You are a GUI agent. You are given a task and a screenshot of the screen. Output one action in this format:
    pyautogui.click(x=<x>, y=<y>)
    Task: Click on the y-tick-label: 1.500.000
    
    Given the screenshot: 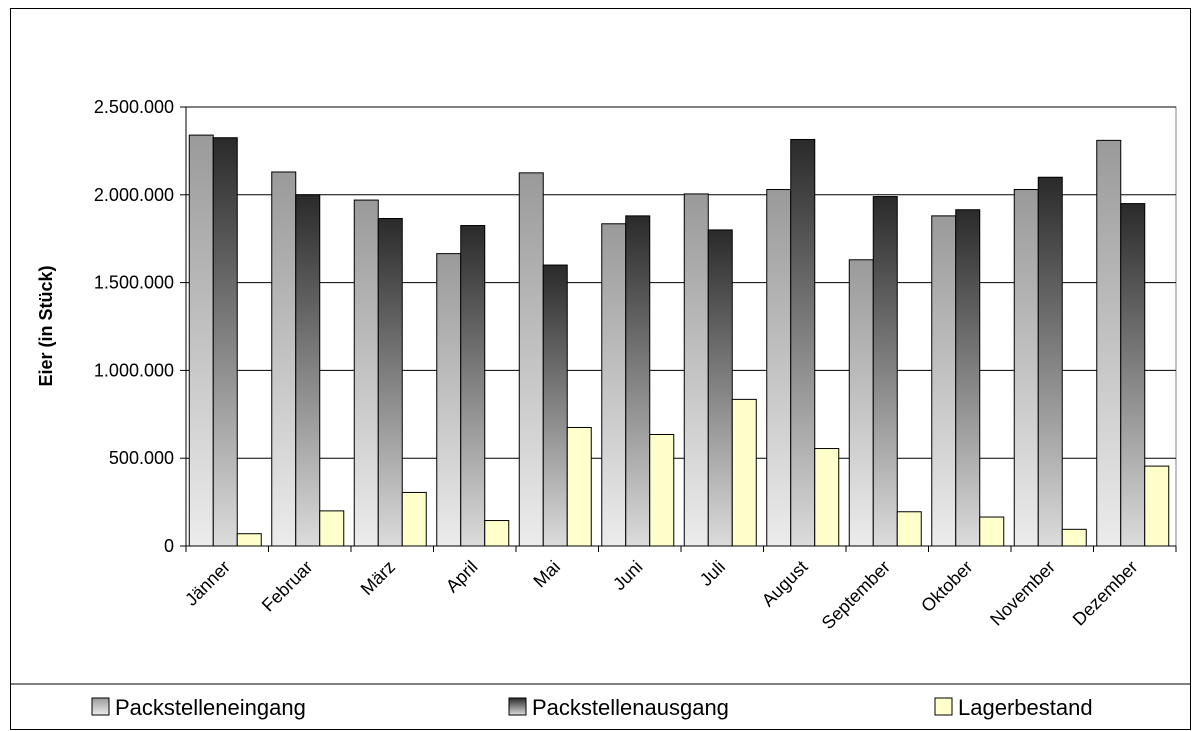 What is the action you would take?
    pyautogui.click(x=134, y=283)
    